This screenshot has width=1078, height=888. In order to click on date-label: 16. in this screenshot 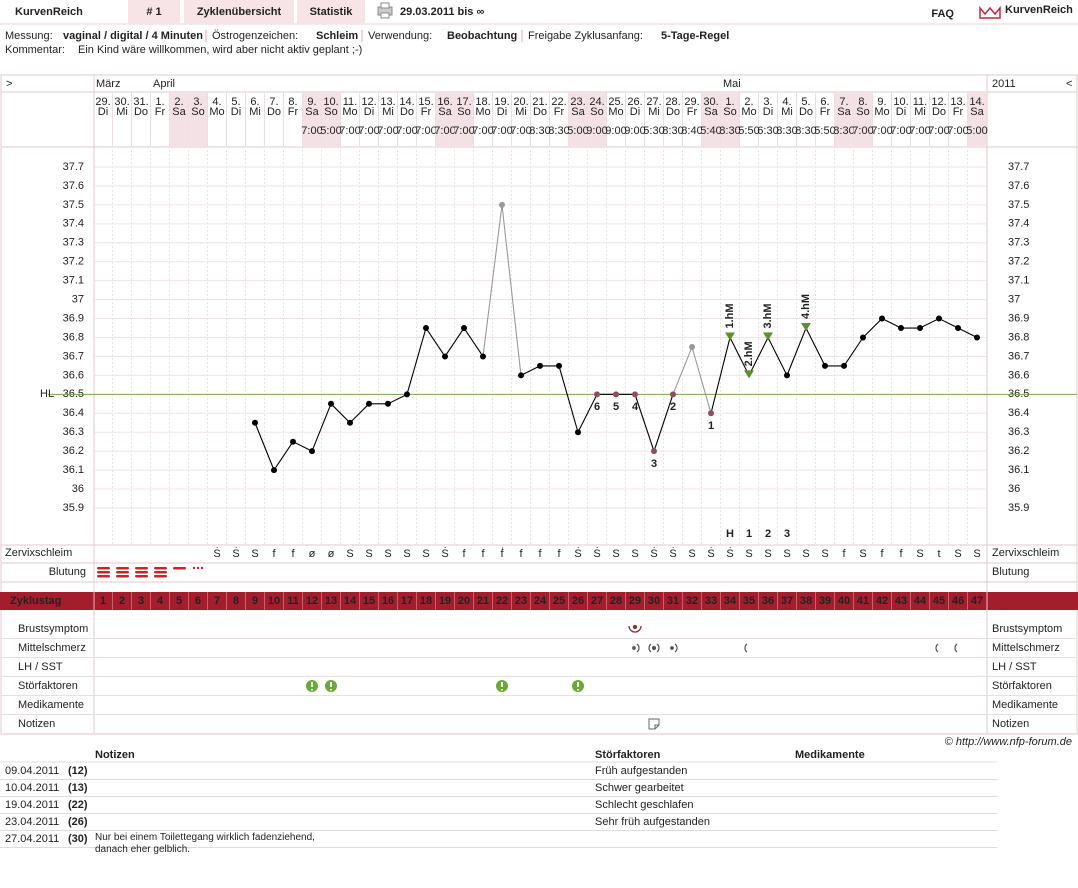, I will do `click(444, 102)`.